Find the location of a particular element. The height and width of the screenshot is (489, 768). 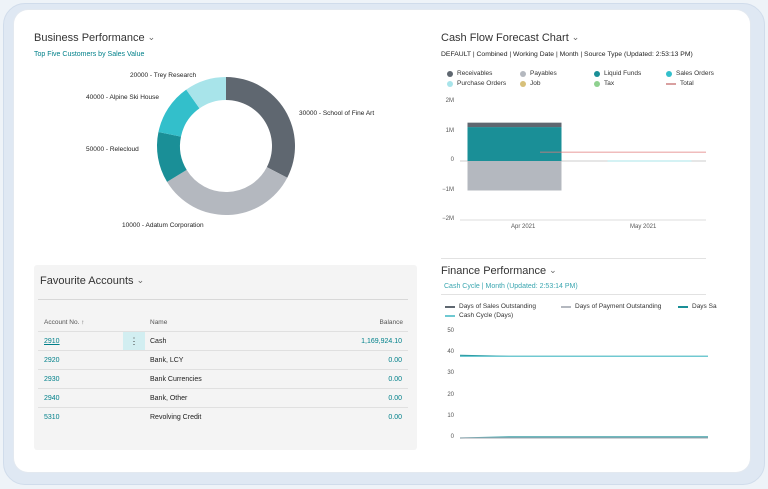

row-menu-icon: ⋮ is located at coordinates (134, 341).